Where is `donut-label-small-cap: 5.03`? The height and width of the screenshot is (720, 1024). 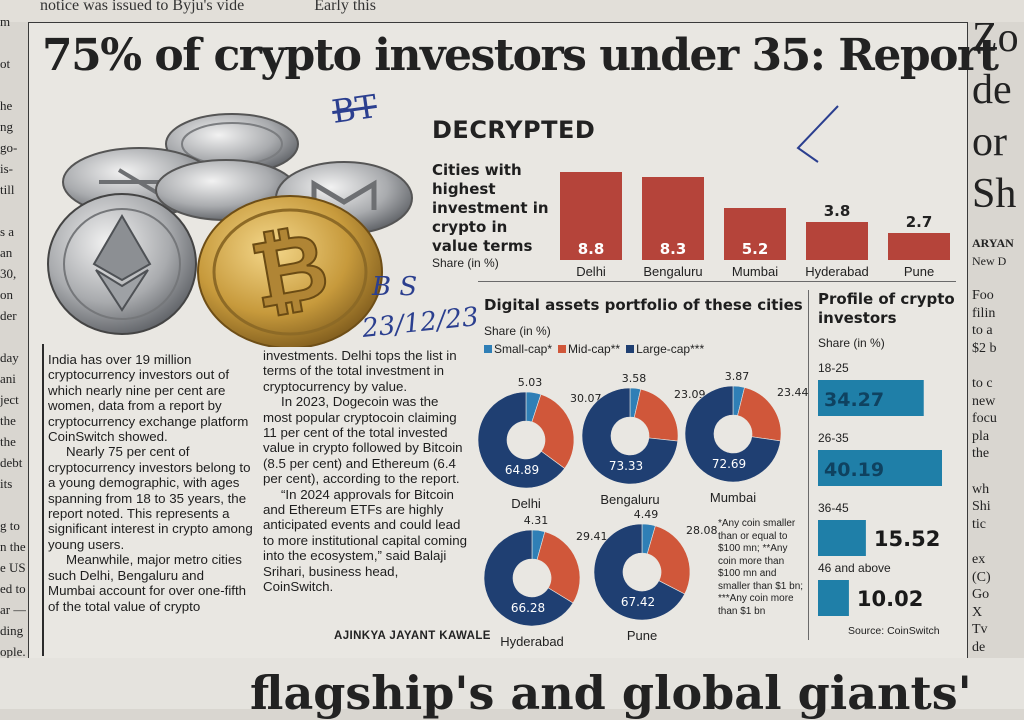
donut-label-small-cap: 5.03 is located at coordinates (530, 382).